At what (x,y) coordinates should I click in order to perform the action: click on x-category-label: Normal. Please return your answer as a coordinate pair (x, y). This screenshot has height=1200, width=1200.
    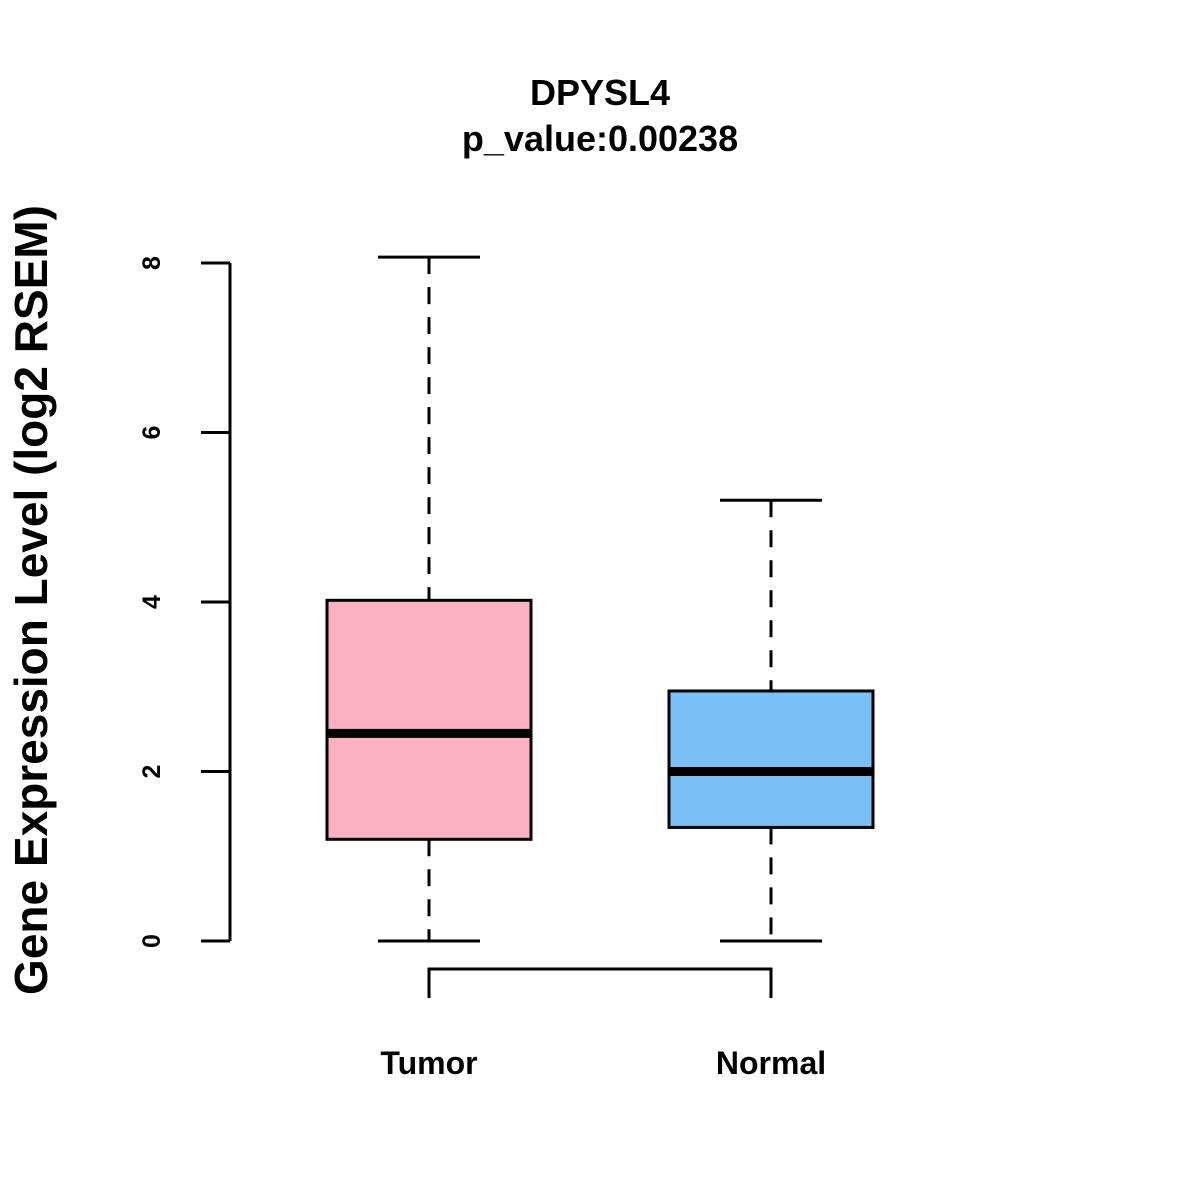
    Looking at the image, I should click on (771, 1063).